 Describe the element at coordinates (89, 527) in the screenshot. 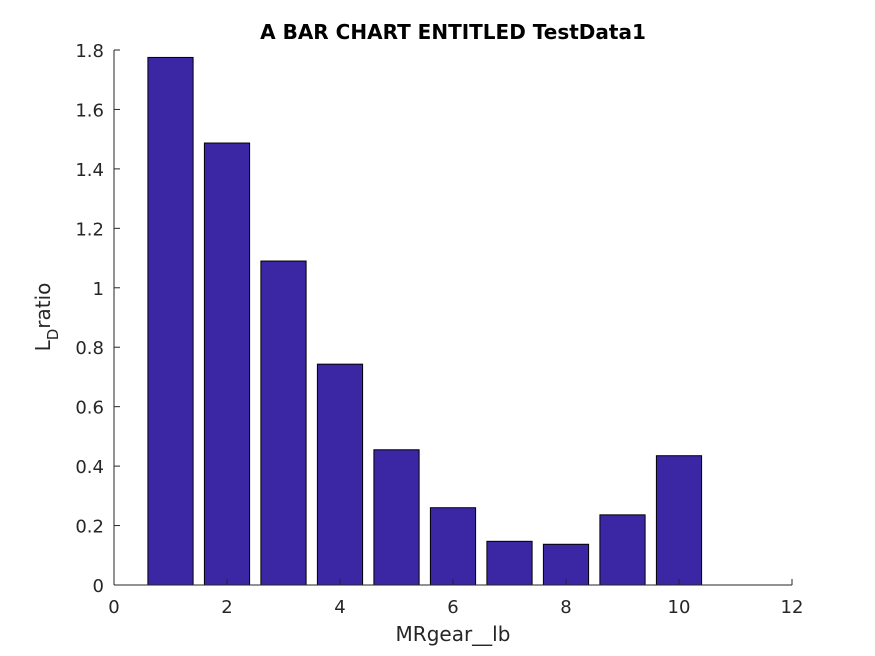

I see `y-tick-label: 0.2` at that location.